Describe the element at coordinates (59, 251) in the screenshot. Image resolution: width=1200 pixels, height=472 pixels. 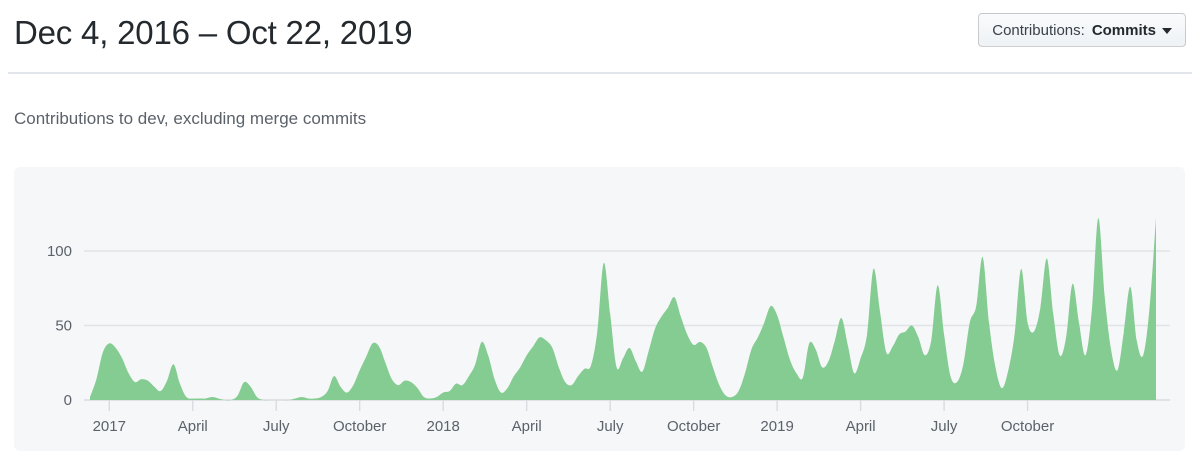
I see `y-axis-tick-label: 100` at that location.